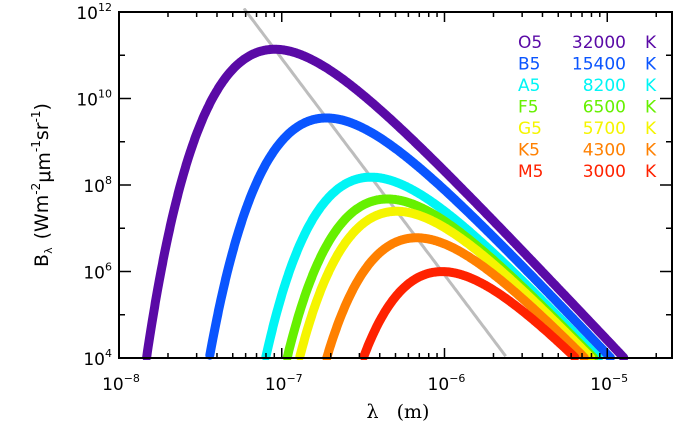  I want to click on legend-temperature: 4300, so click(604, 151).